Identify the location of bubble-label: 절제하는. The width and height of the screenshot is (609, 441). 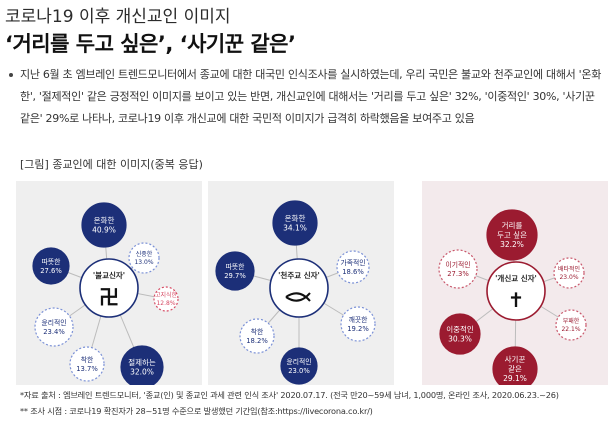
(142, 362).